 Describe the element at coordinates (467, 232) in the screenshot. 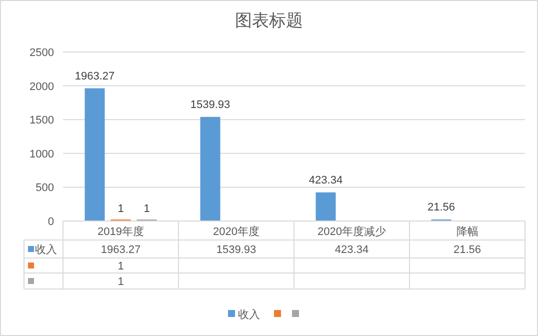

I see `x-tick-label: 降幅` at that location.